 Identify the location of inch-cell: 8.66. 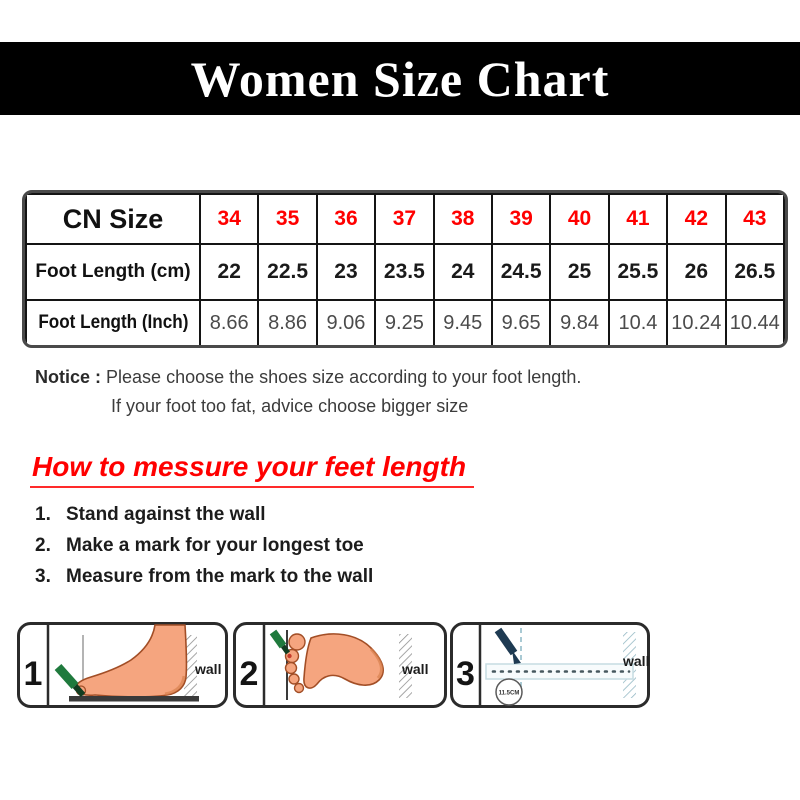
(229, 322).